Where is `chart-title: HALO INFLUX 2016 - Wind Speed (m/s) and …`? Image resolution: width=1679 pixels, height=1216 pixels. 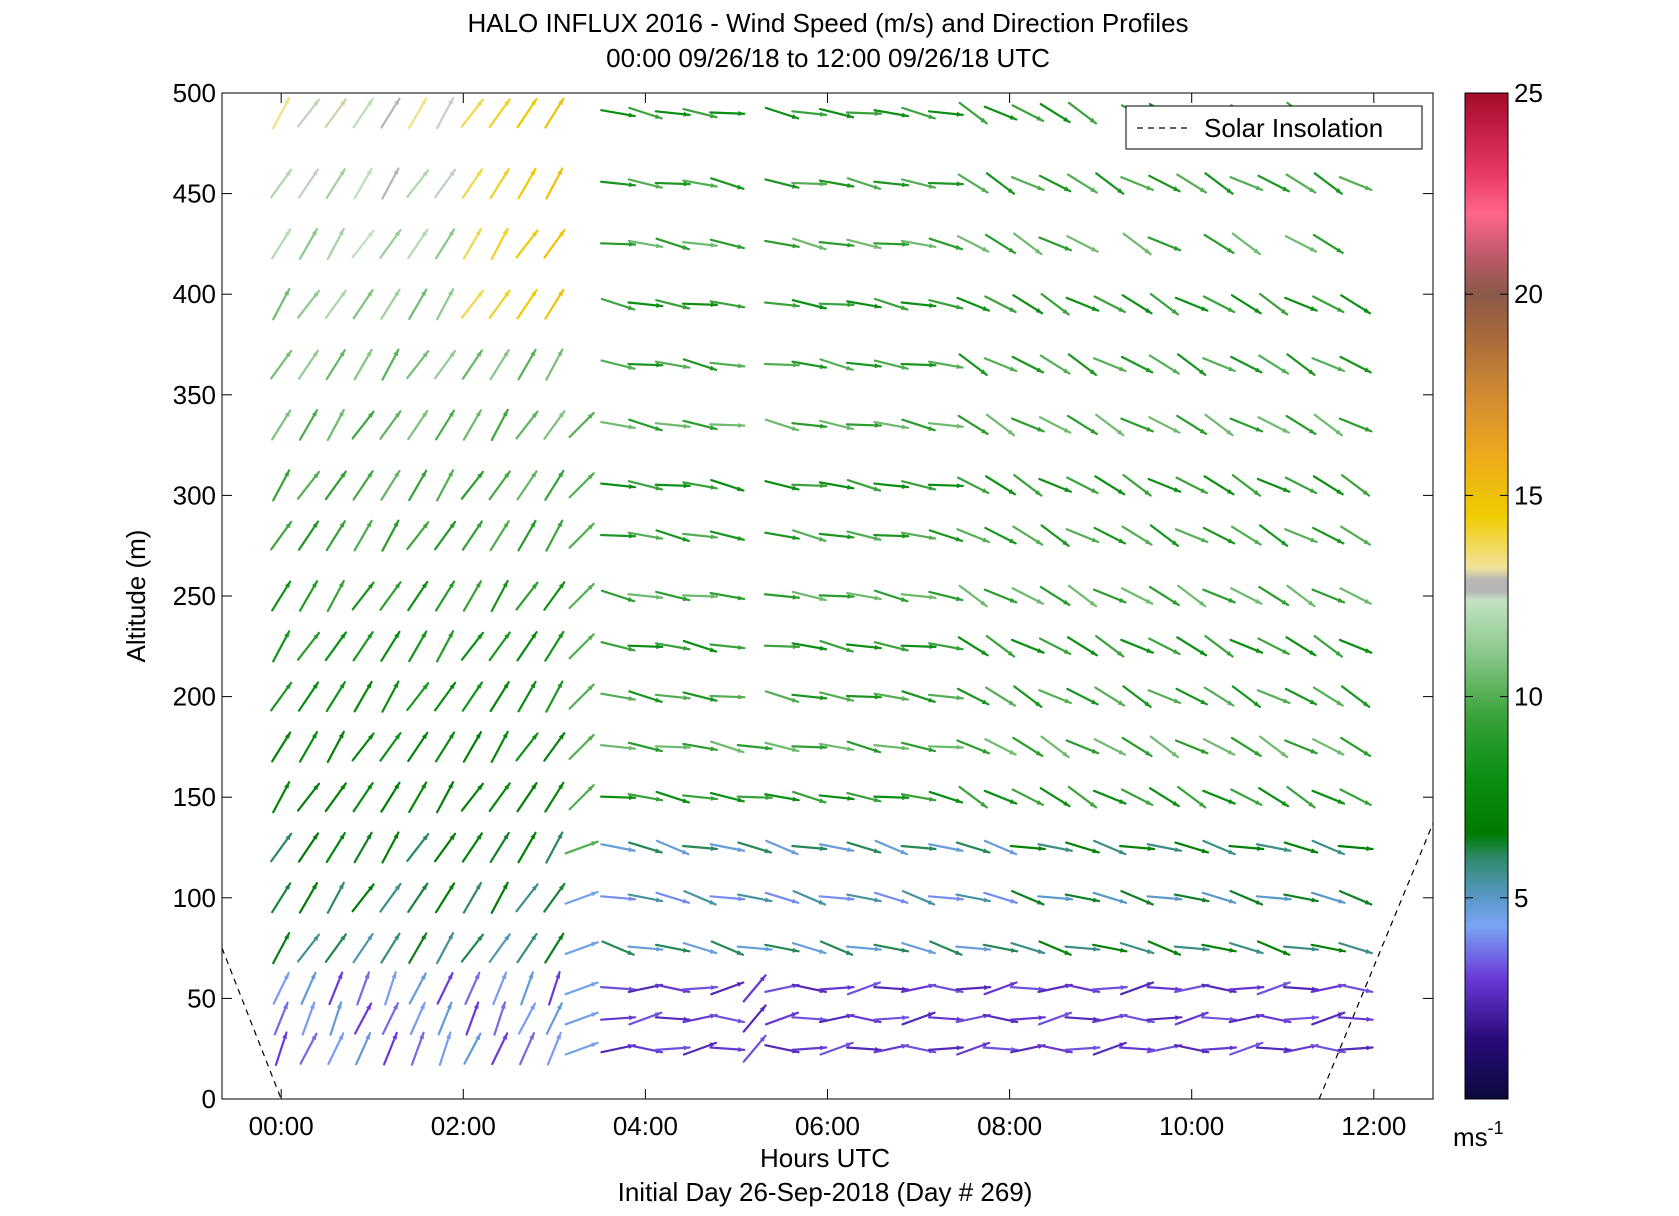
chart-title: HALO INFLUX 2016 - Wind Speed (m/s) and … is located at coordinates (827, 23).